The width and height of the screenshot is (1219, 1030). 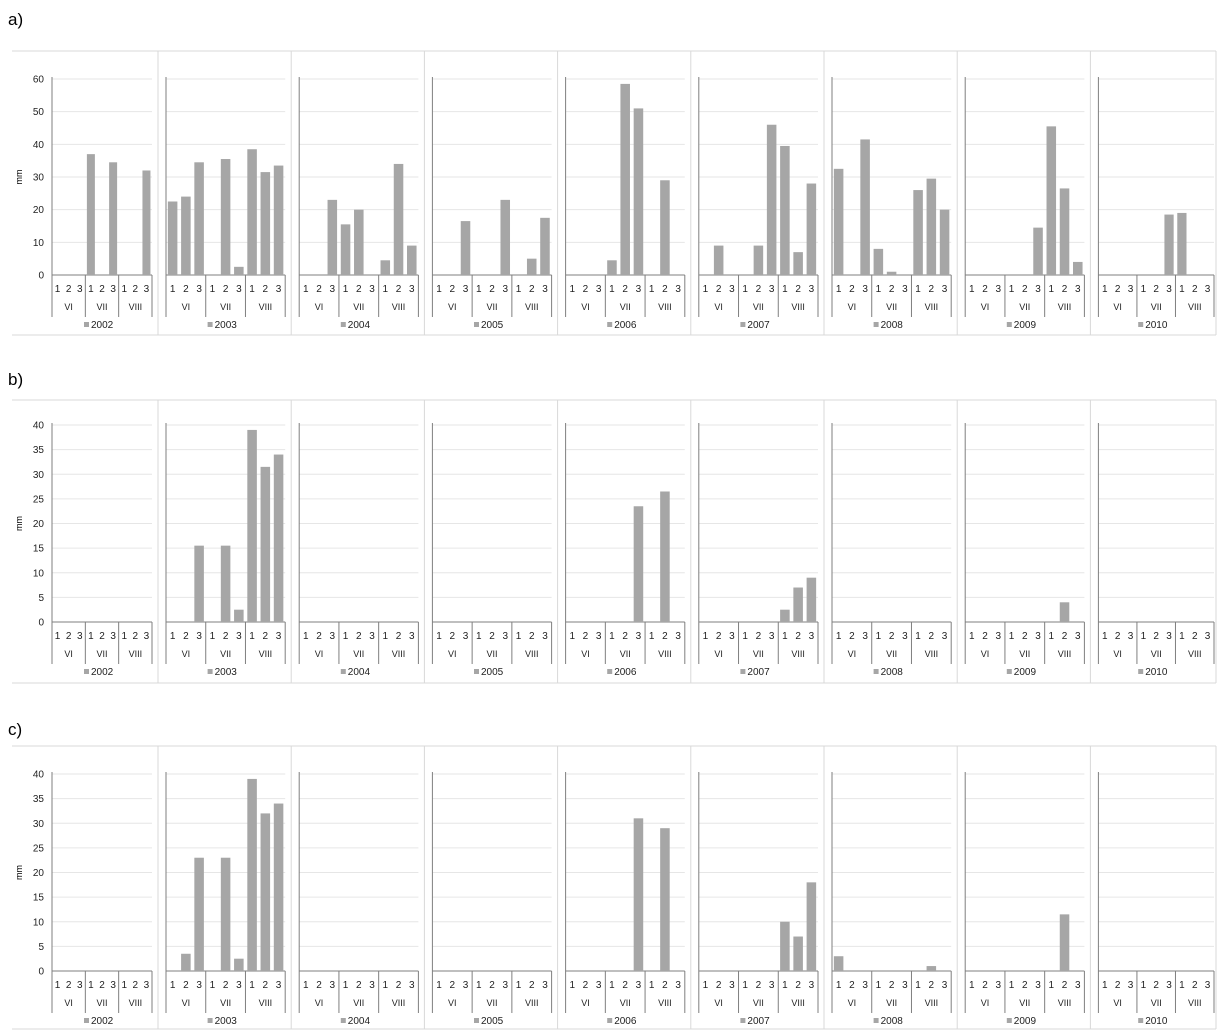 What do you see at coordinates (39, 824) in the screenshot?
I see `y-tick-label: 30` at bounding box center [39, 824].